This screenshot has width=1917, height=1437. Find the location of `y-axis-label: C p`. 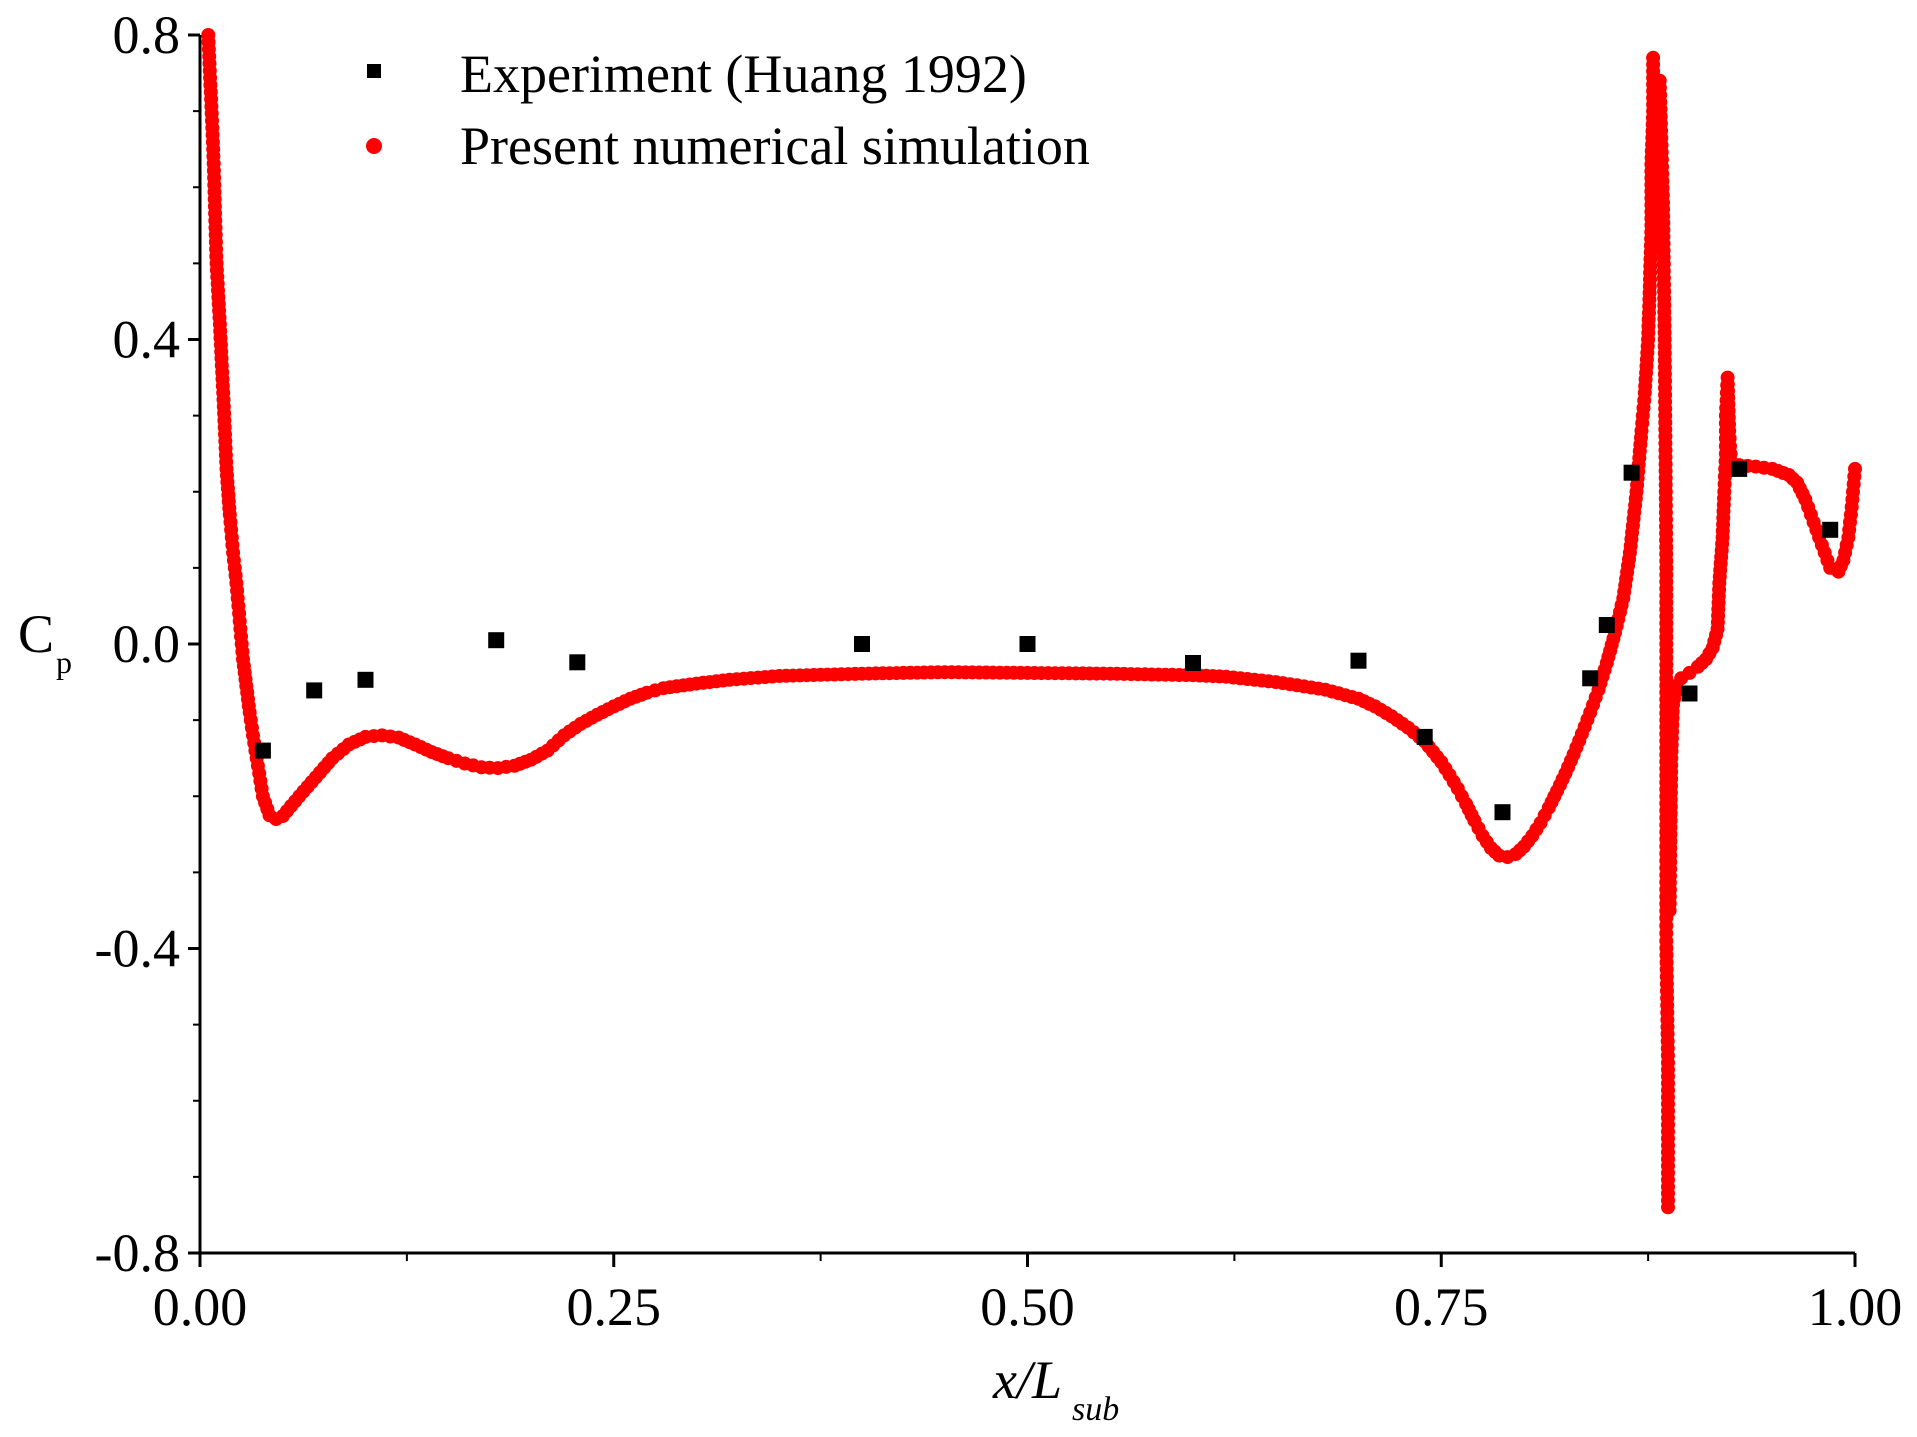

y-axis-label: C p is located at coordinates (45, 642).